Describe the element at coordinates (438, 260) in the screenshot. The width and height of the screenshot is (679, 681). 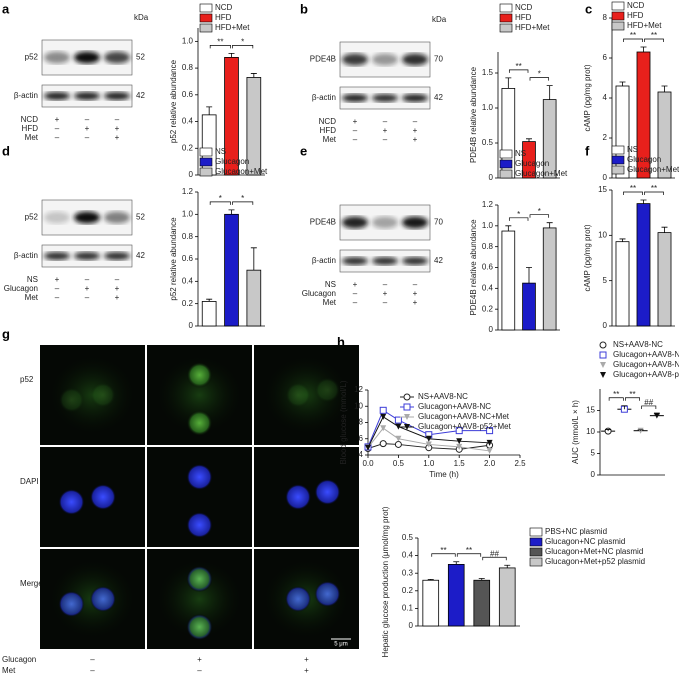
I see `band-kda: 42` at that location.